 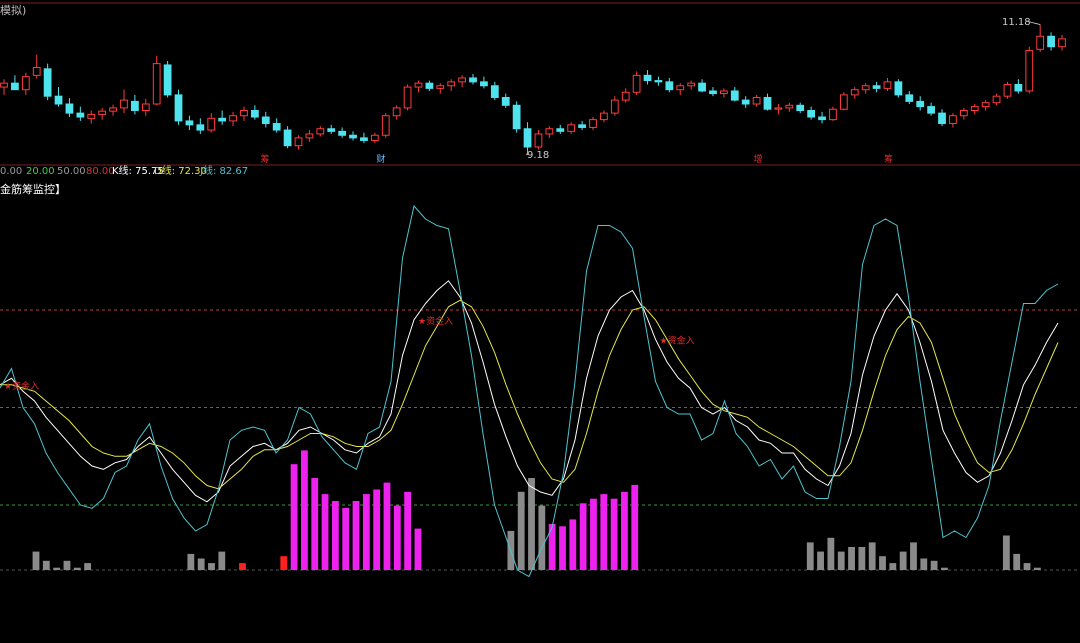 What do you see at coordinates (757, 159) in the screenshot?
I see `event-marker: 增` at bounding box center [757, 159].